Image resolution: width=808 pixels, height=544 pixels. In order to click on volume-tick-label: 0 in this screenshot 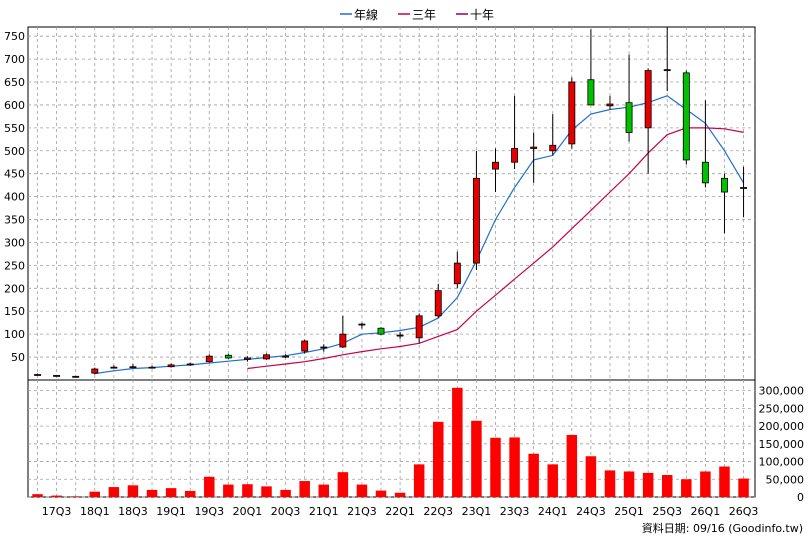, I will do `click(800, 497)`.